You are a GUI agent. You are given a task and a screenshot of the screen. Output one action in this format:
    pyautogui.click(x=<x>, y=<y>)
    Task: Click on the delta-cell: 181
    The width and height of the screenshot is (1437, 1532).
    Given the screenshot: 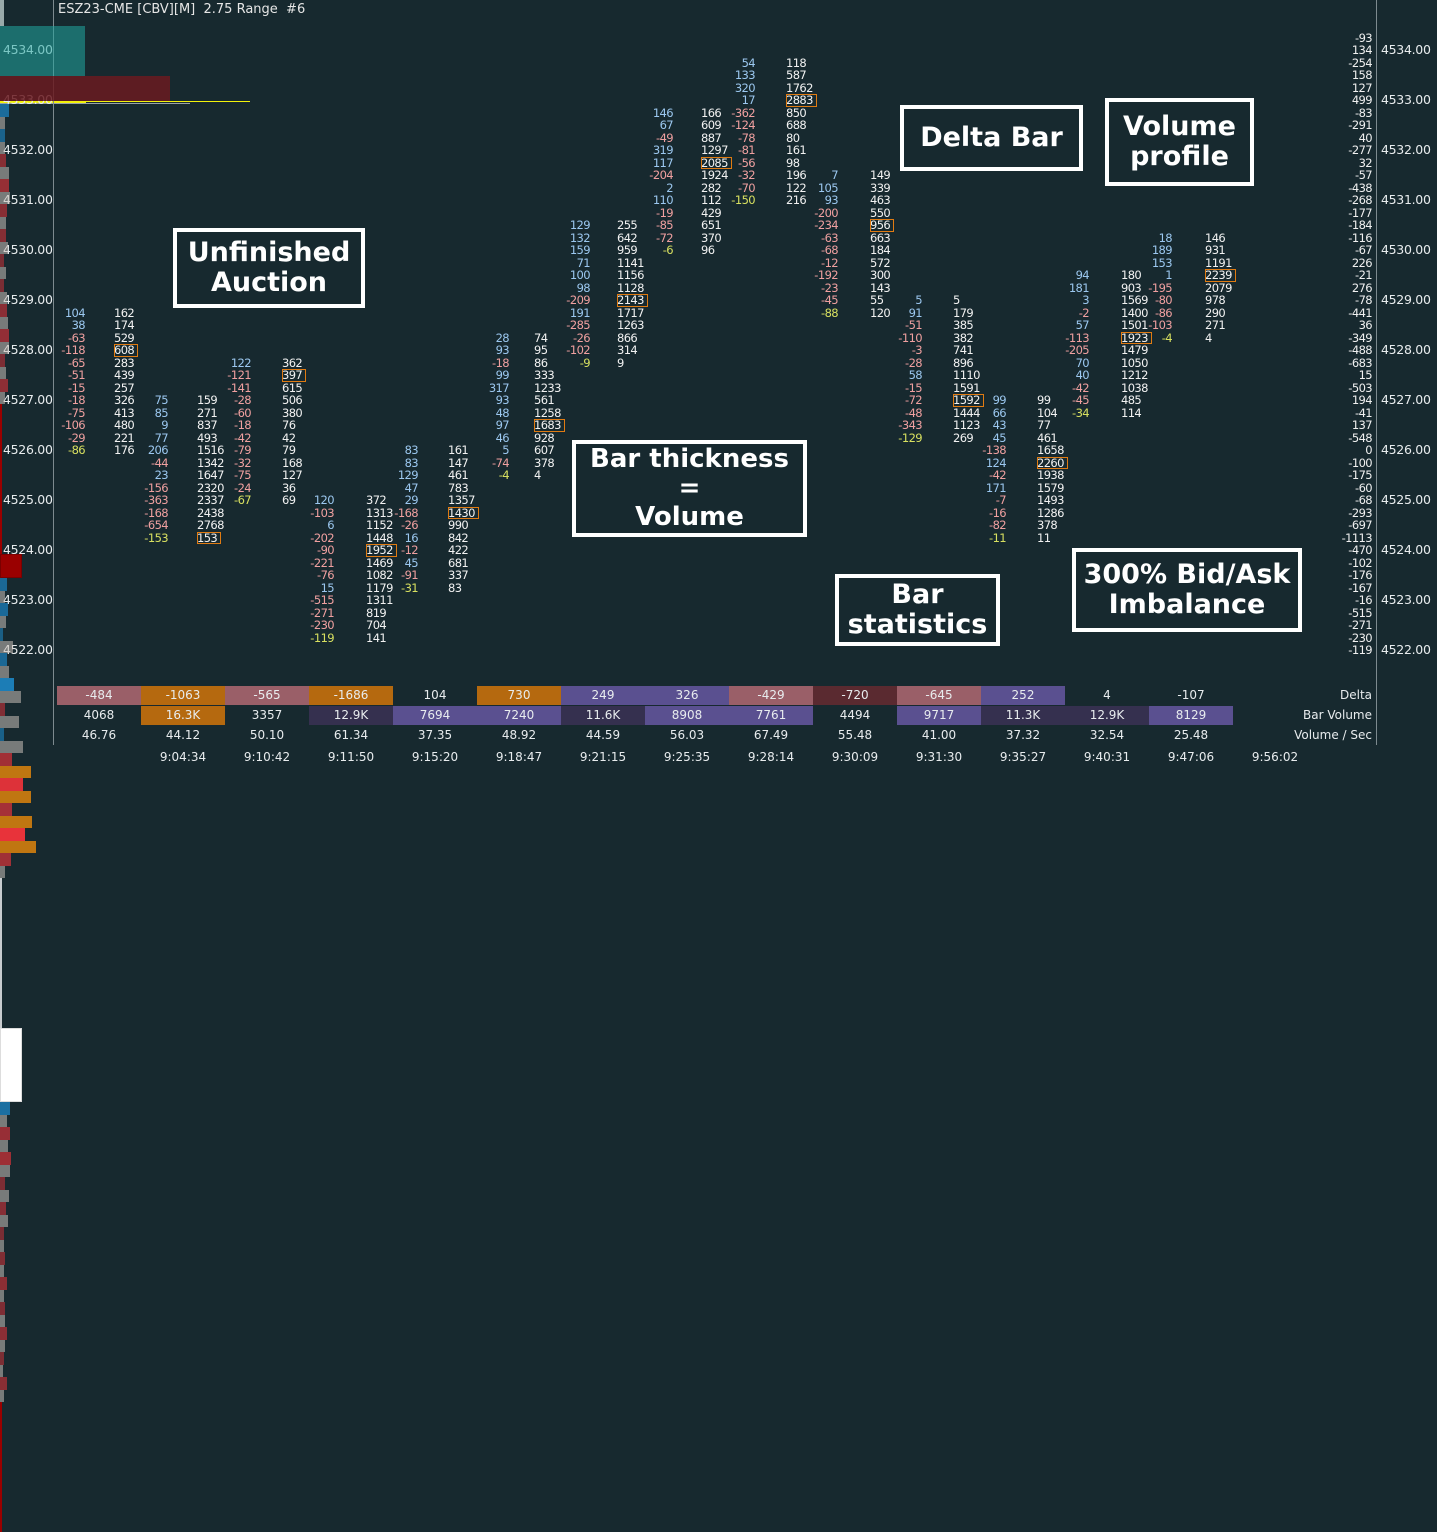 What is the action you would take?
    pyautogui.click(x=1079, y=287)
    